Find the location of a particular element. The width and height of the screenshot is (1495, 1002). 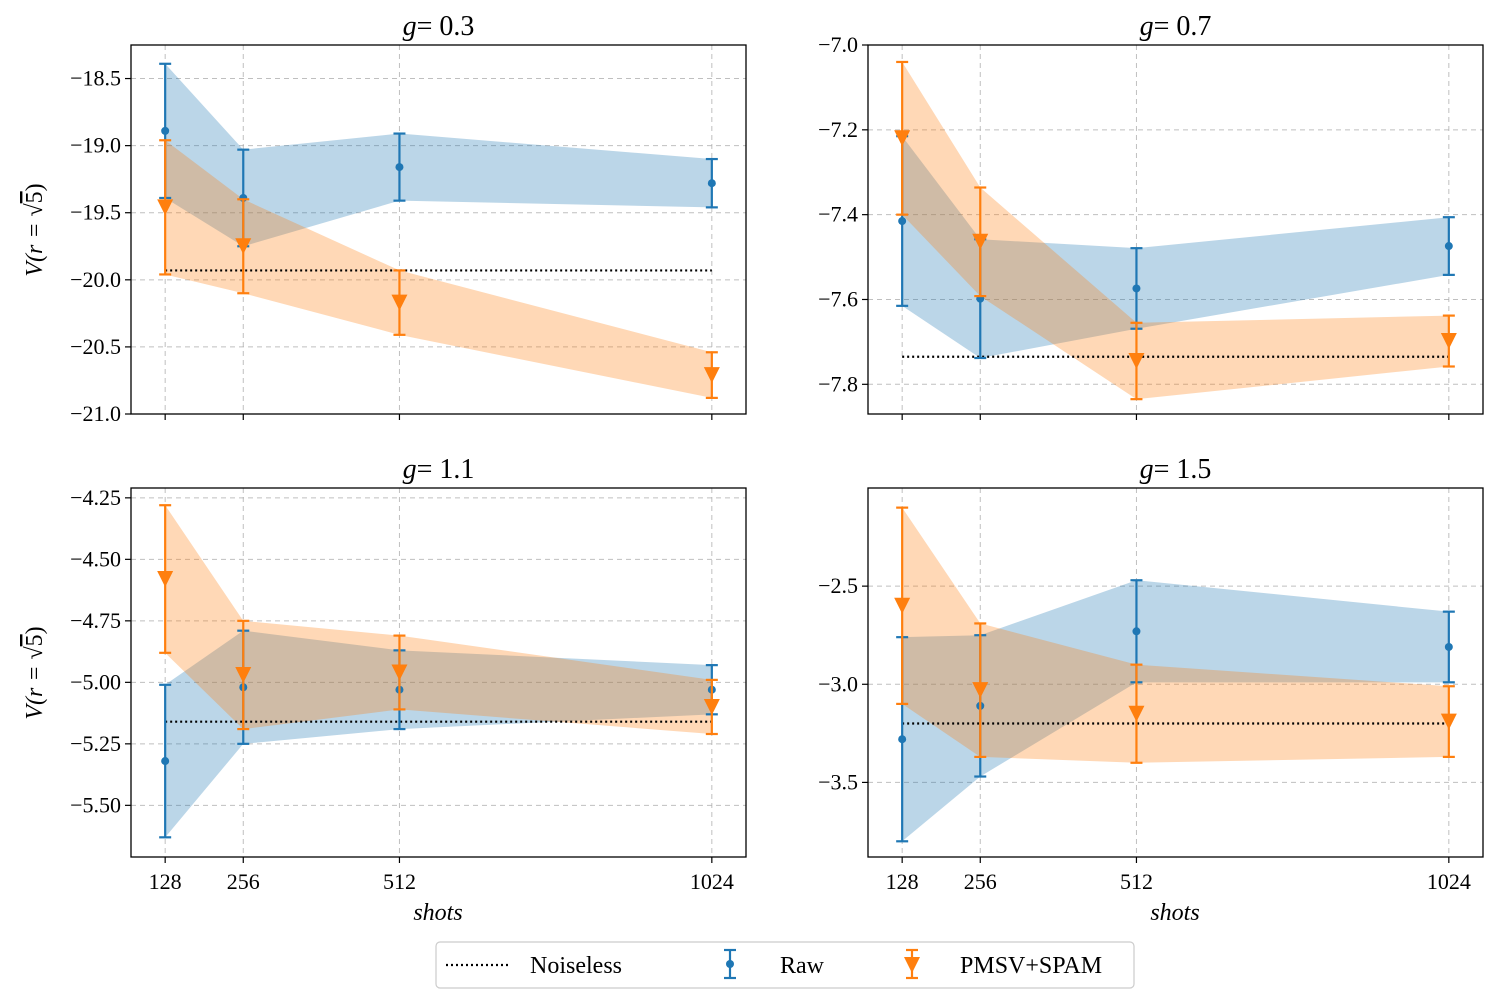

y-tick-label: −21.0 is located at coordinates (95, 413).